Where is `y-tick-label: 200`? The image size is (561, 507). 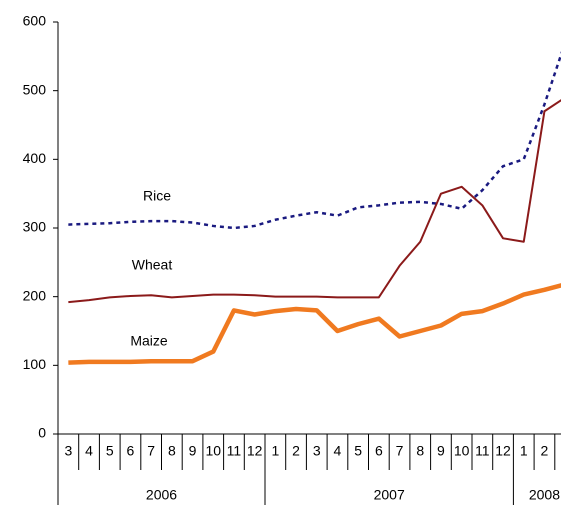 y-tick-label: 200 is located at coordinates (35, 295).